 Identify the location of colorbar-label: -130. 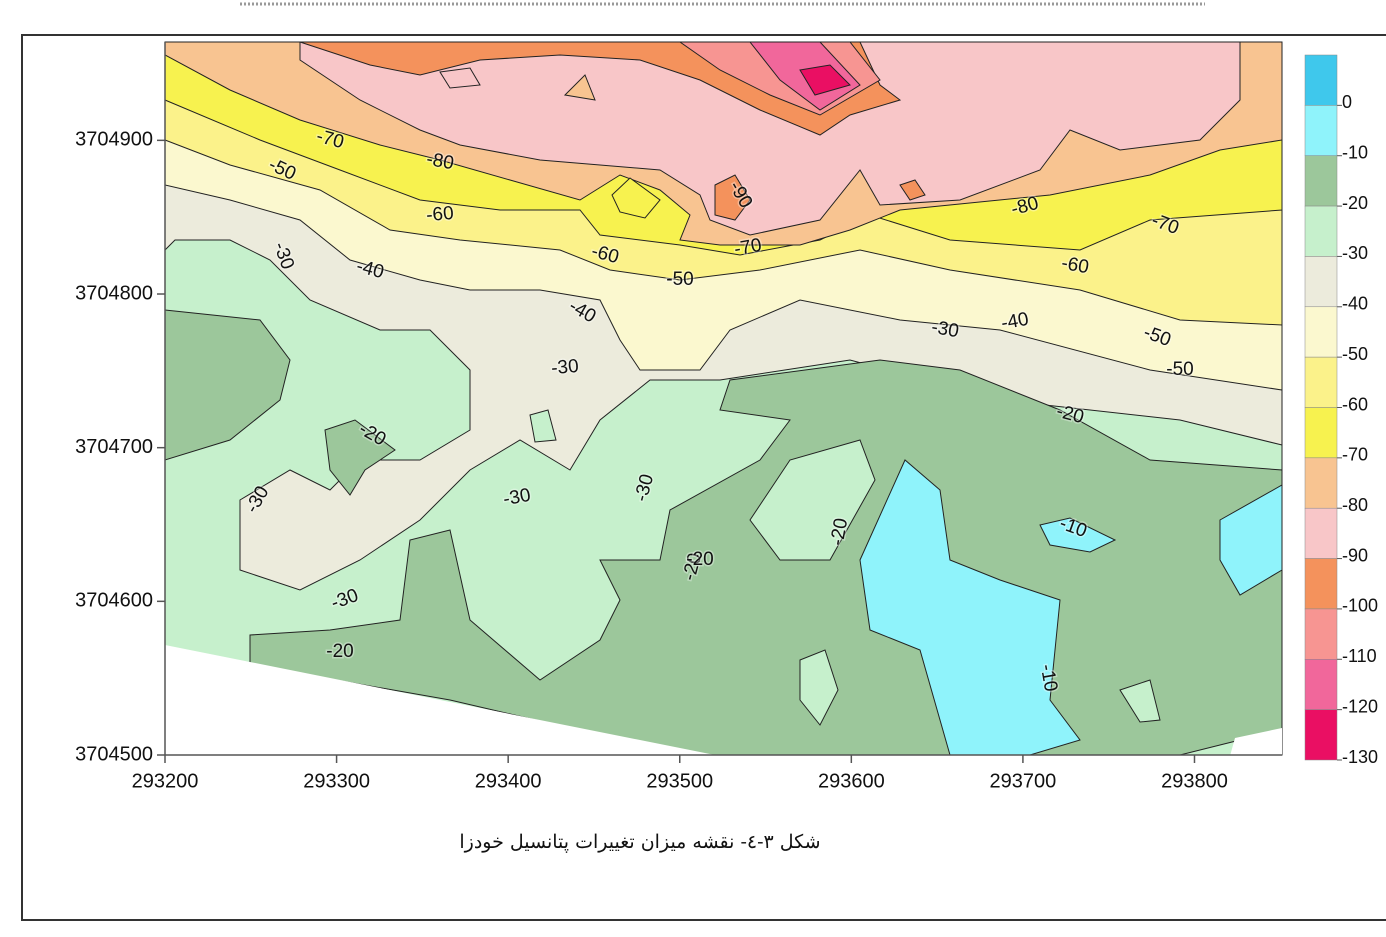
(1360, 757).